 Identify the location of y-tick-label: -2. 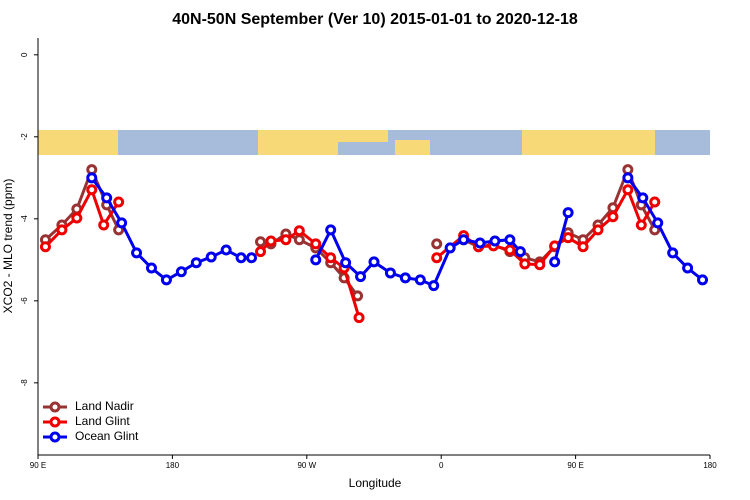
(24, 137).